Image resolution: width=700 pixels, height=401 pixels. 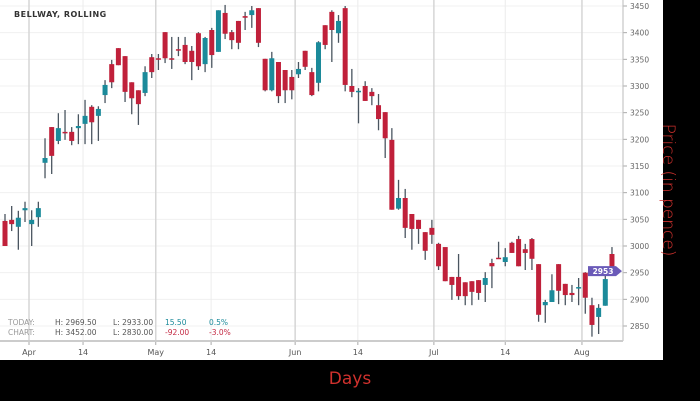 I want to click on y-tick-label: 3450, so click(x=639, y=6).